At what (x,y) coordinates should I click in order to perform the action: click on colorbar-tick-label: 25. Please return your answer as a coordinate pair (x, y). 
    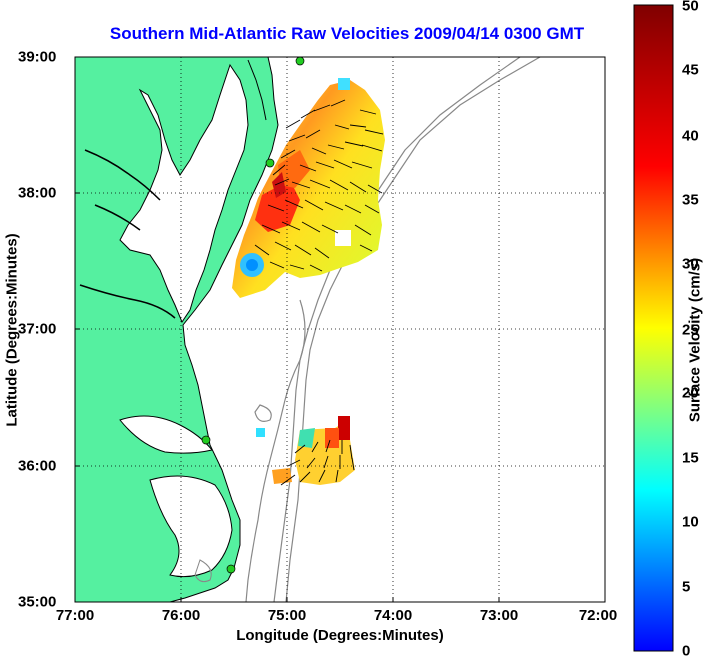
    Looking at the image, I should click on (690, 330).